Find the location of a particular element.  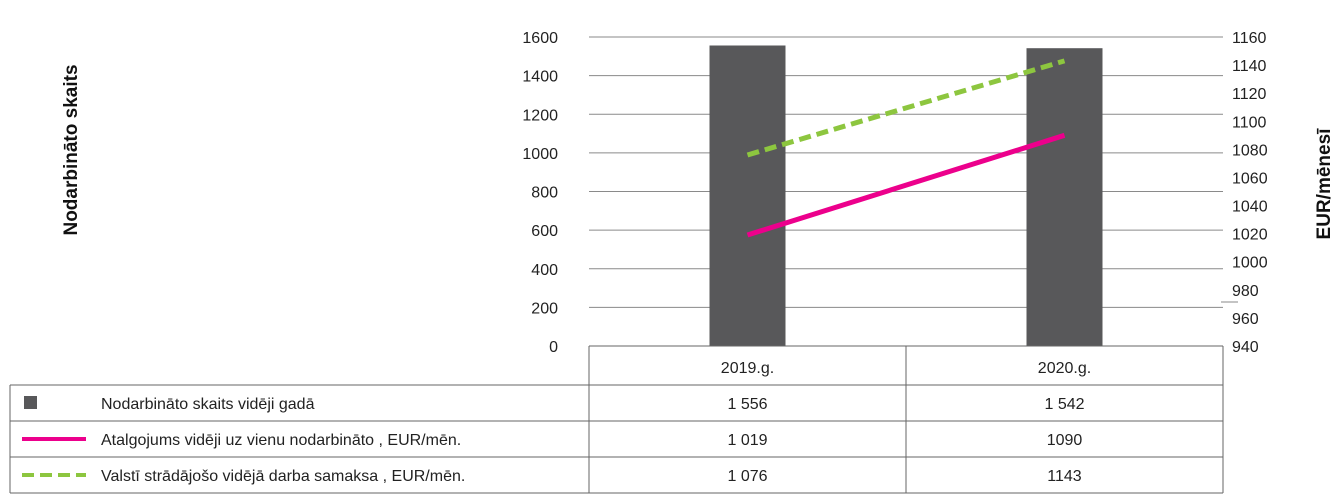

left-tick-label: 800 is located at coordinates (544, 193).